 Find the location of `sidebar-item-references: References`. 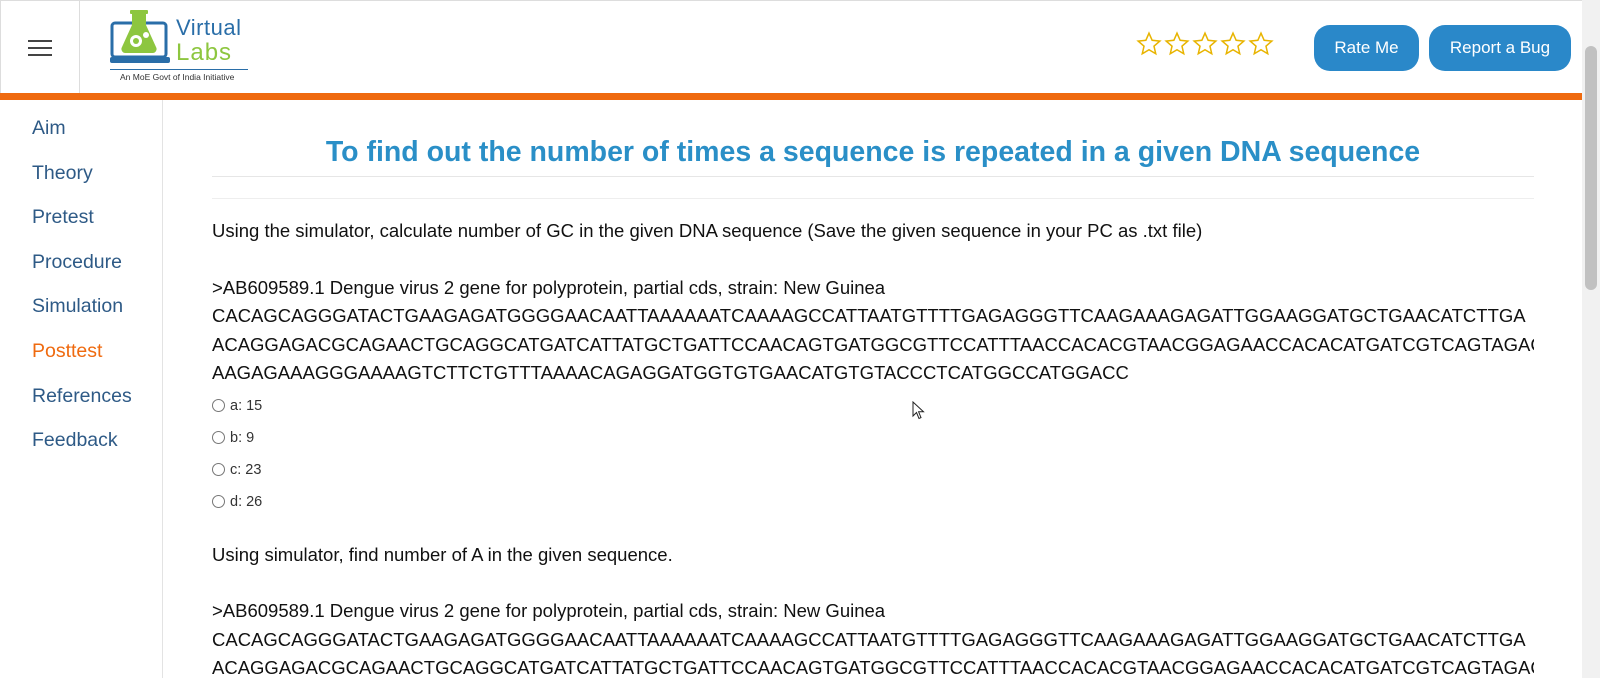

sidebar-item-references: References is located at coordinates (82, 395).